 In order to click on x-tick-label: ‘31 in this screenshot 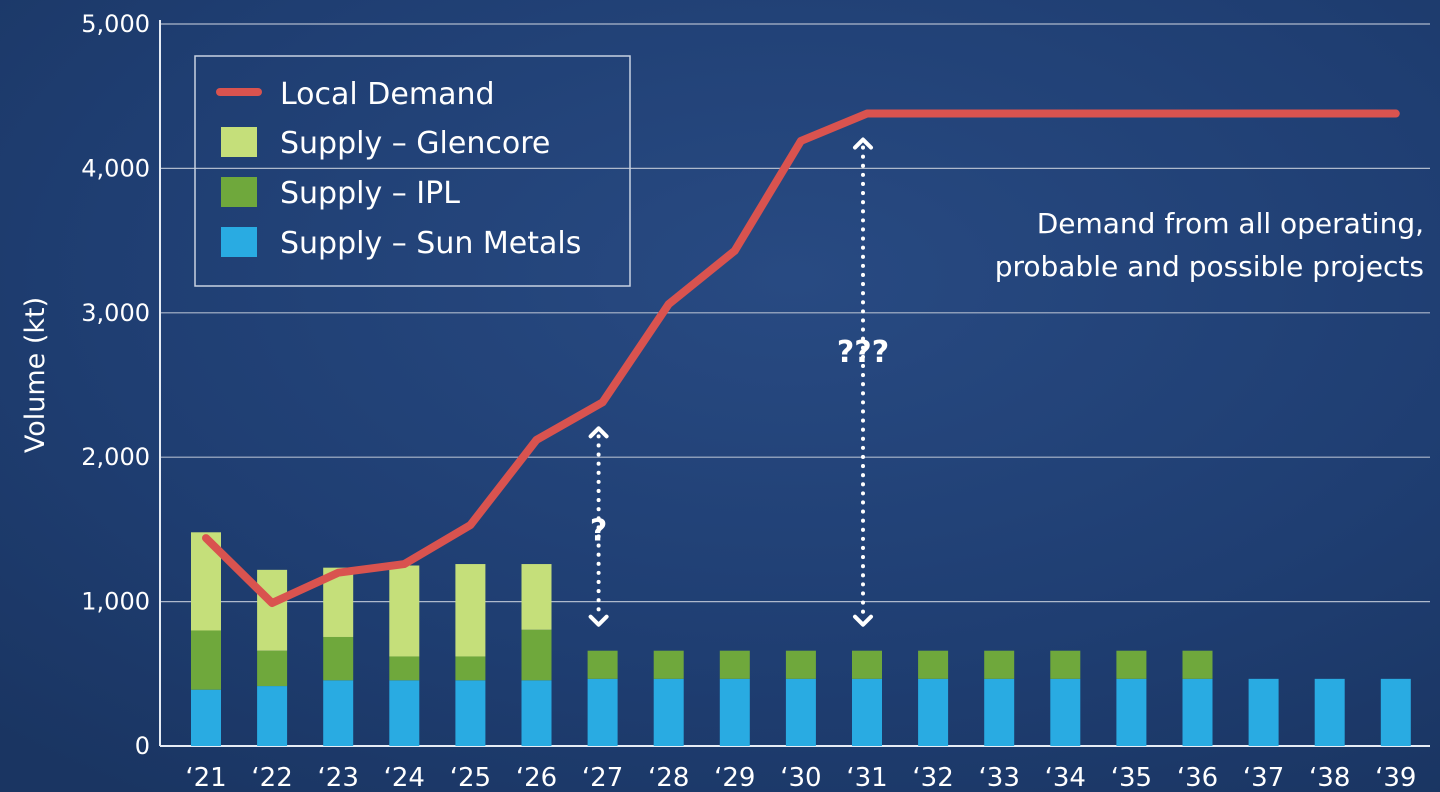, I will do `click(866, 777)`.